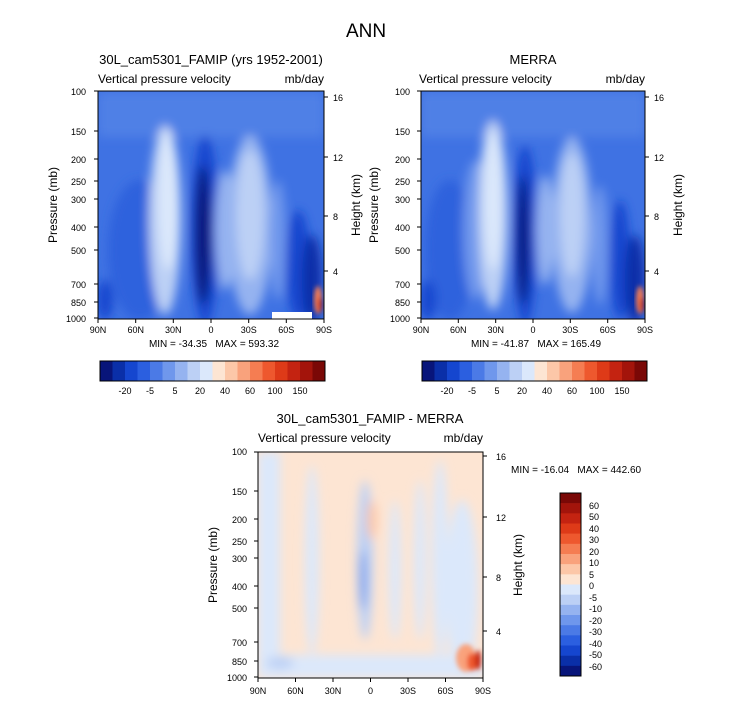  Describe the element at coordinates (518, 565) in the screenshot. I see `height-axis-title: Height (km)` at that location.